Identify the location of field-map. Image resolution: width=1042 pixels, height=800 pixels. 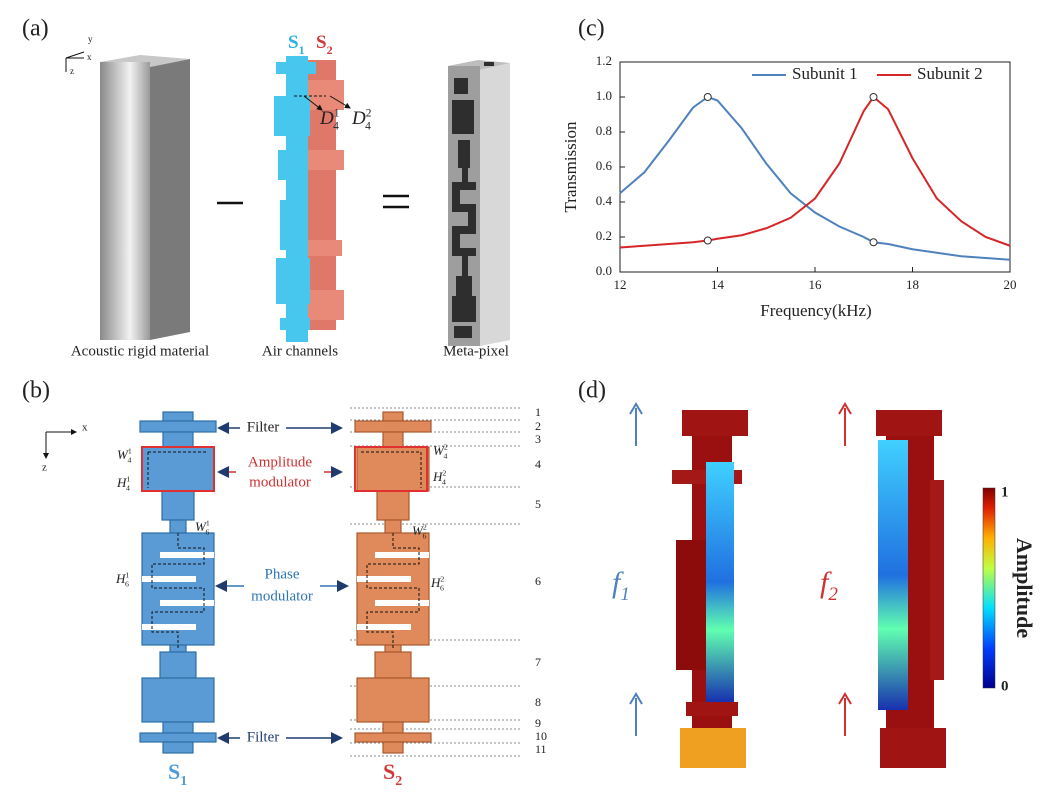
(809, 589).